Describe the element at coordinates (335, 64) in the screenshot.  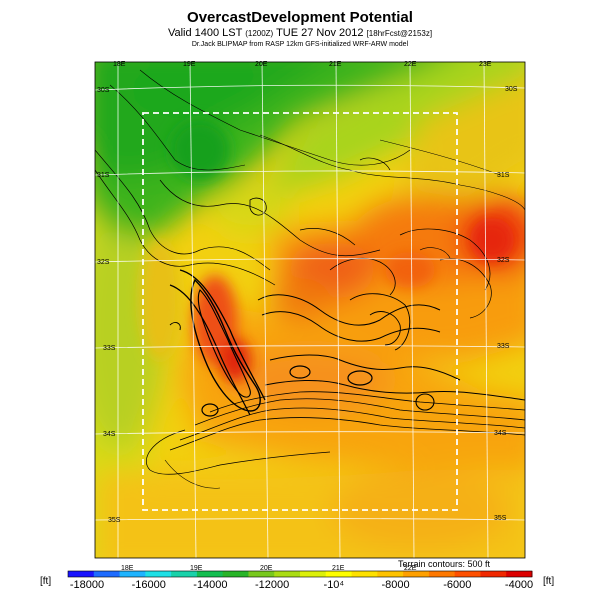
I see `lon-tick-top: 21E` at that location.